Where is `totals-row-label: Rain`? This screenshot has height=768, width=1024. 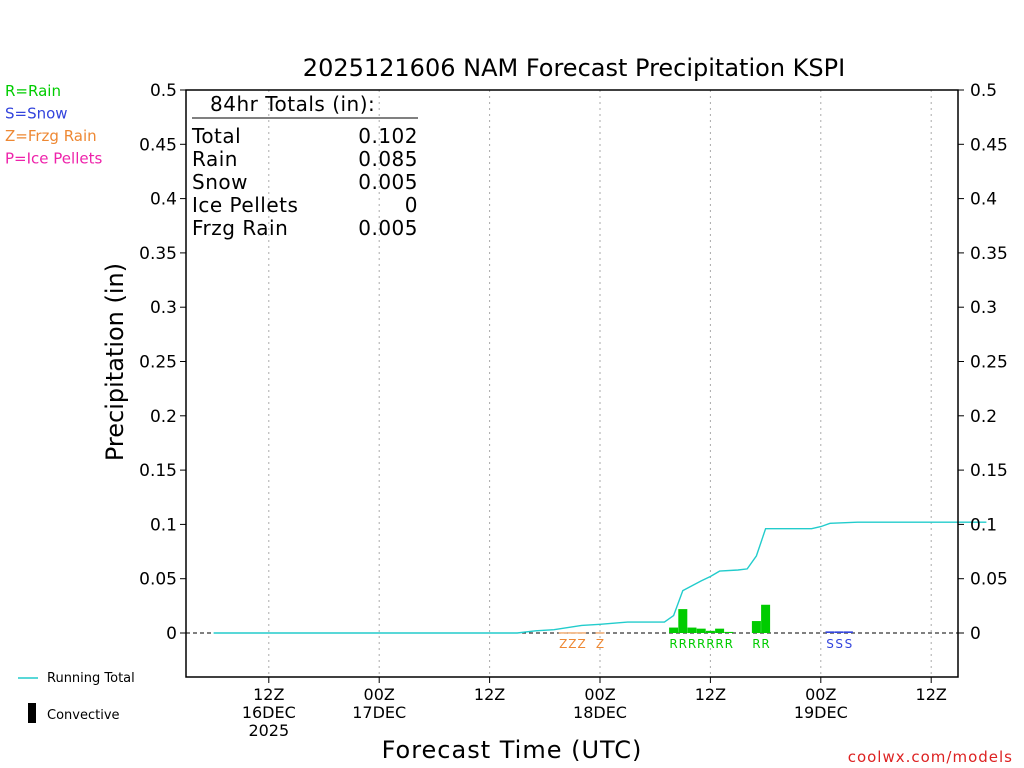 totals-row-label: Rain is located at coordinates (215, 159).